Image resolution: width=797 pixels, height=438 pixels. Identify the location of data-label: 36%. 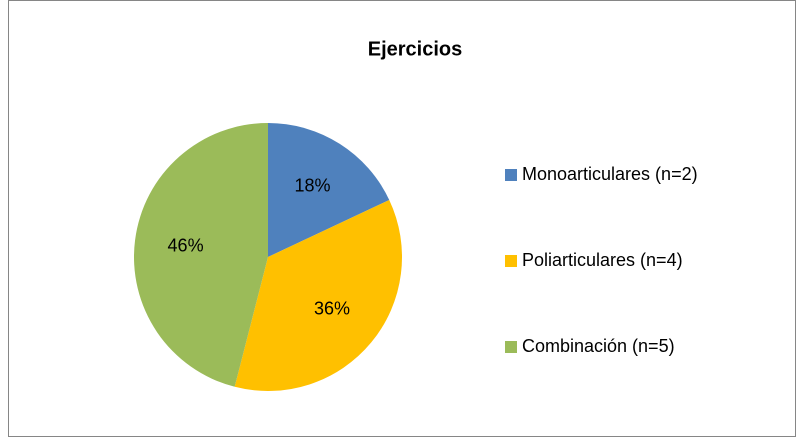
(332, 309).